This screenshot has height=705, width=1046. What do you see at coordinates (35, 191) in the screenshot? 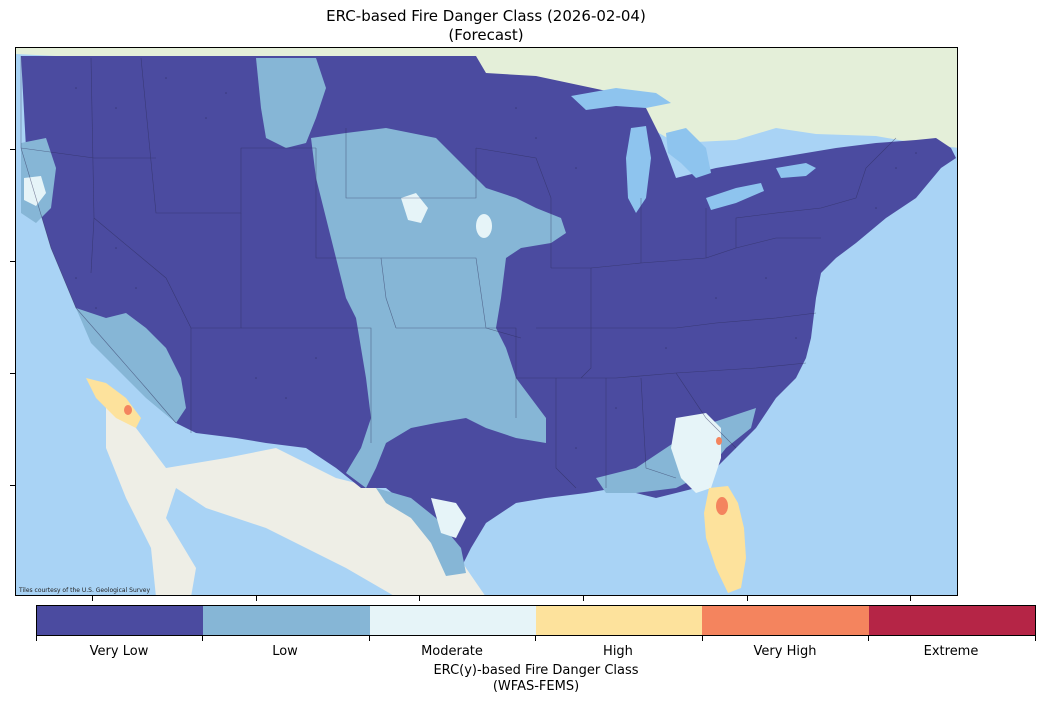
I see `region-moderate-westcoast` at bounding box center [35, 191].